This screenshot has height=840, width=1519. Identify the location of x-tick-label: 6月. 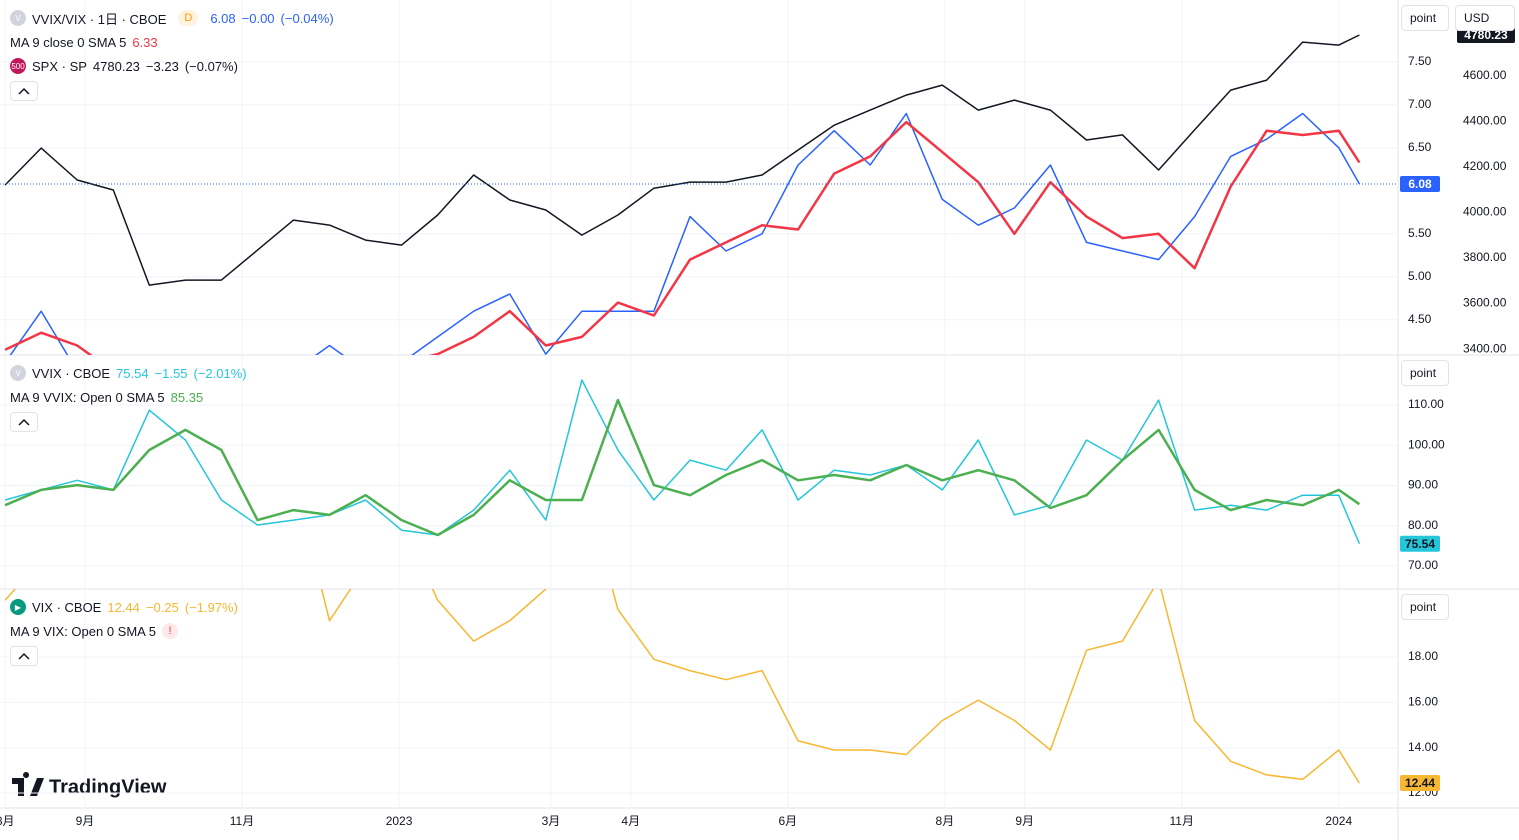
(787, 821).